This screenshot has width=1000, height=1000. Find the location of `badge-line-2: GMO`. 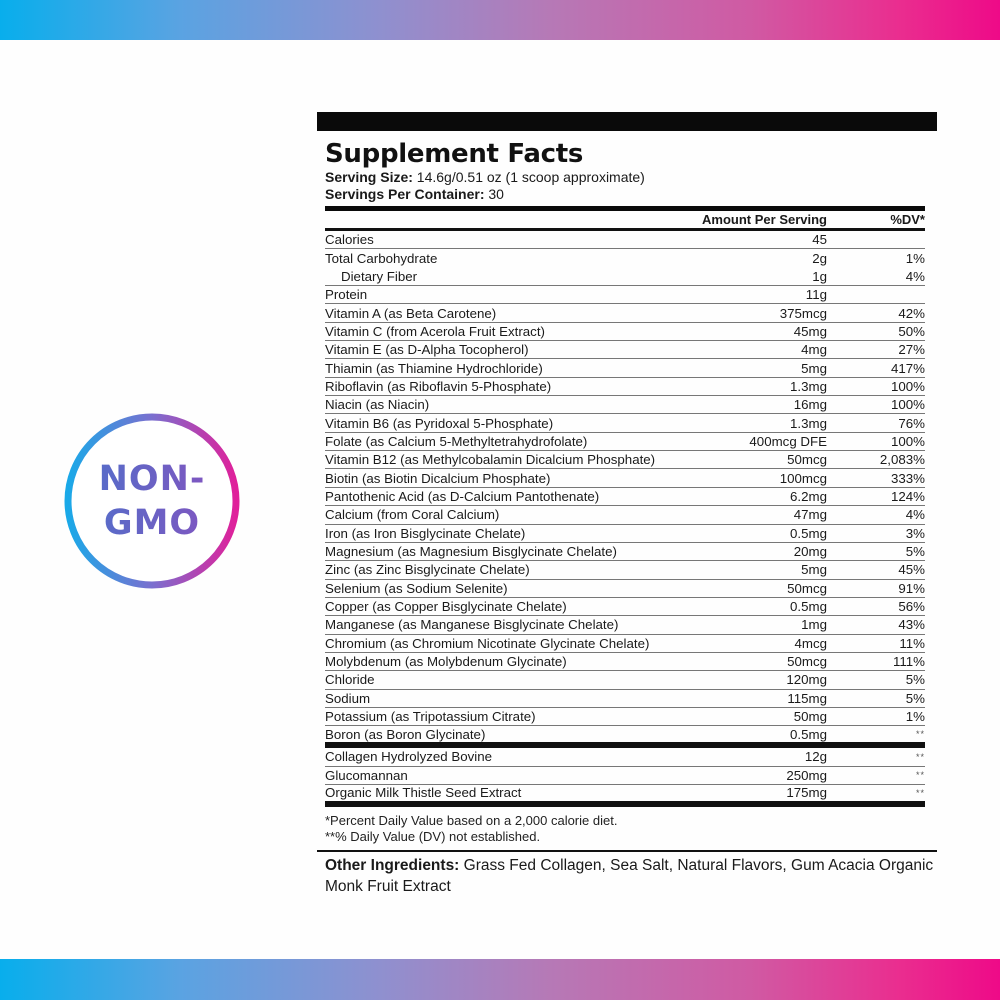

badge-line-2: GMO is located at coordinates (152, 523).